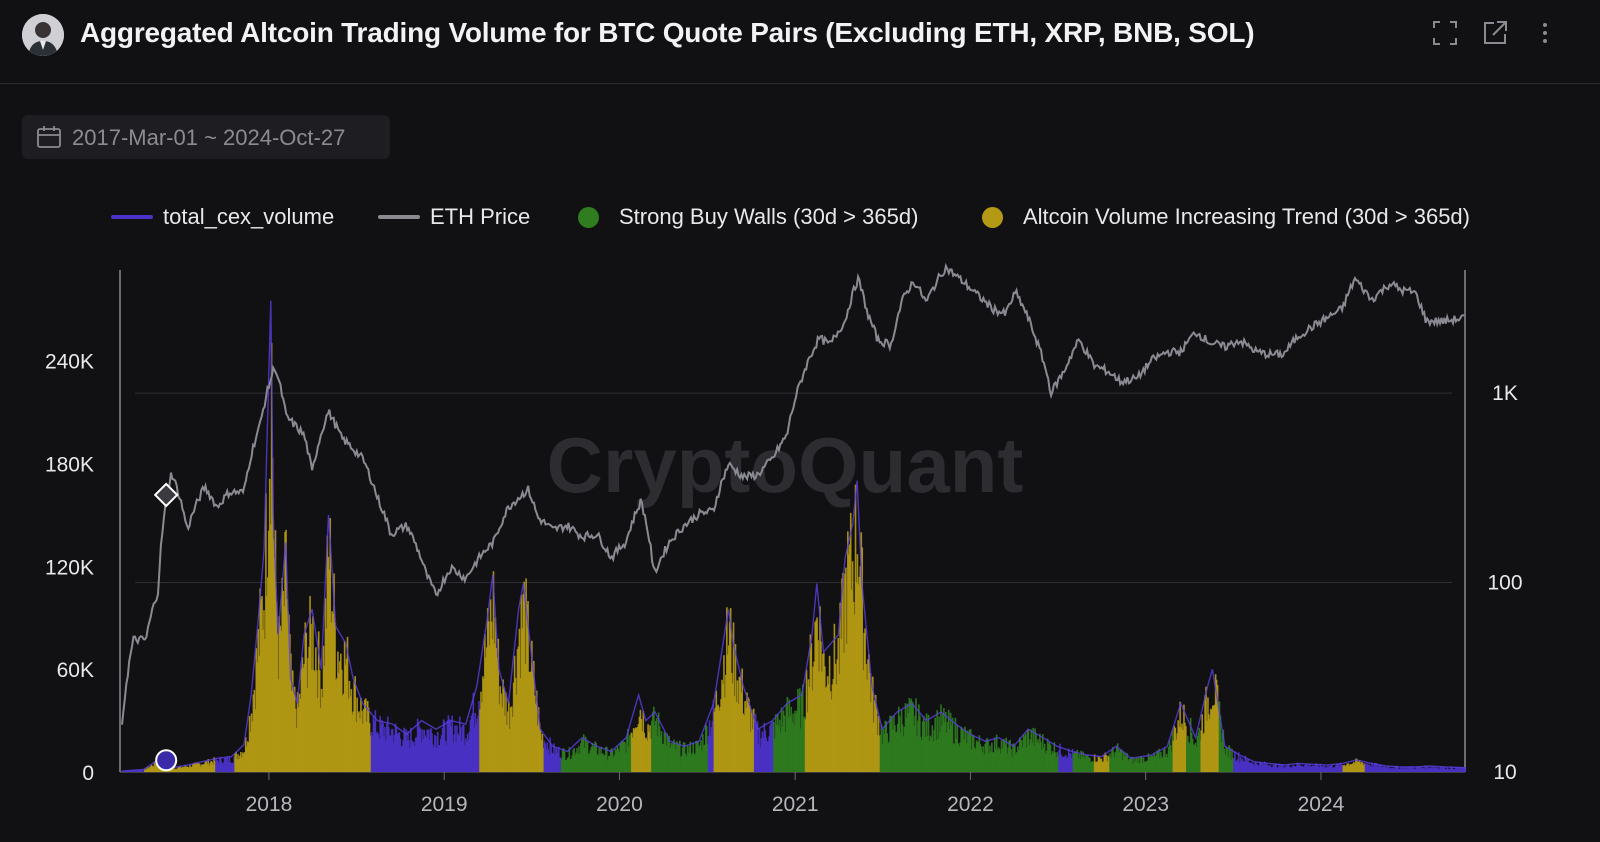 Image resolution: width=1600 pixels, height=842 pixels. Describe the element at coordinates (206, 137) in the screenshot. I see `date-range-picker: 2017-Mar-01 ~ 2024-Oct-27` at that location.